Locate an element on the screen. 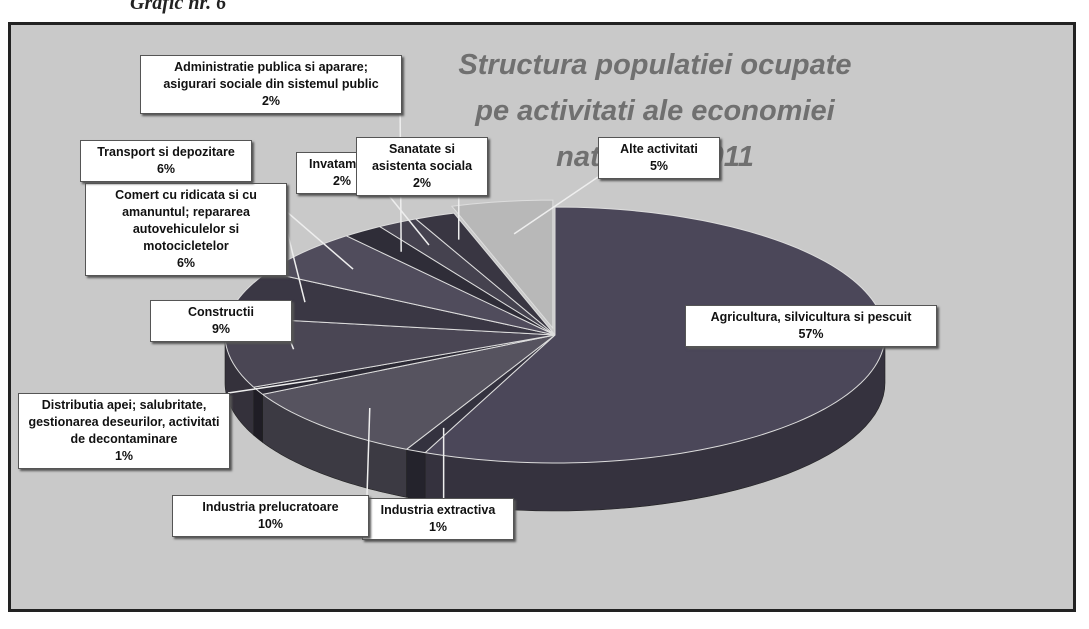  data-label: Agricultura, silvicultura si pescuit 57% is located at coordinates (811, 326).